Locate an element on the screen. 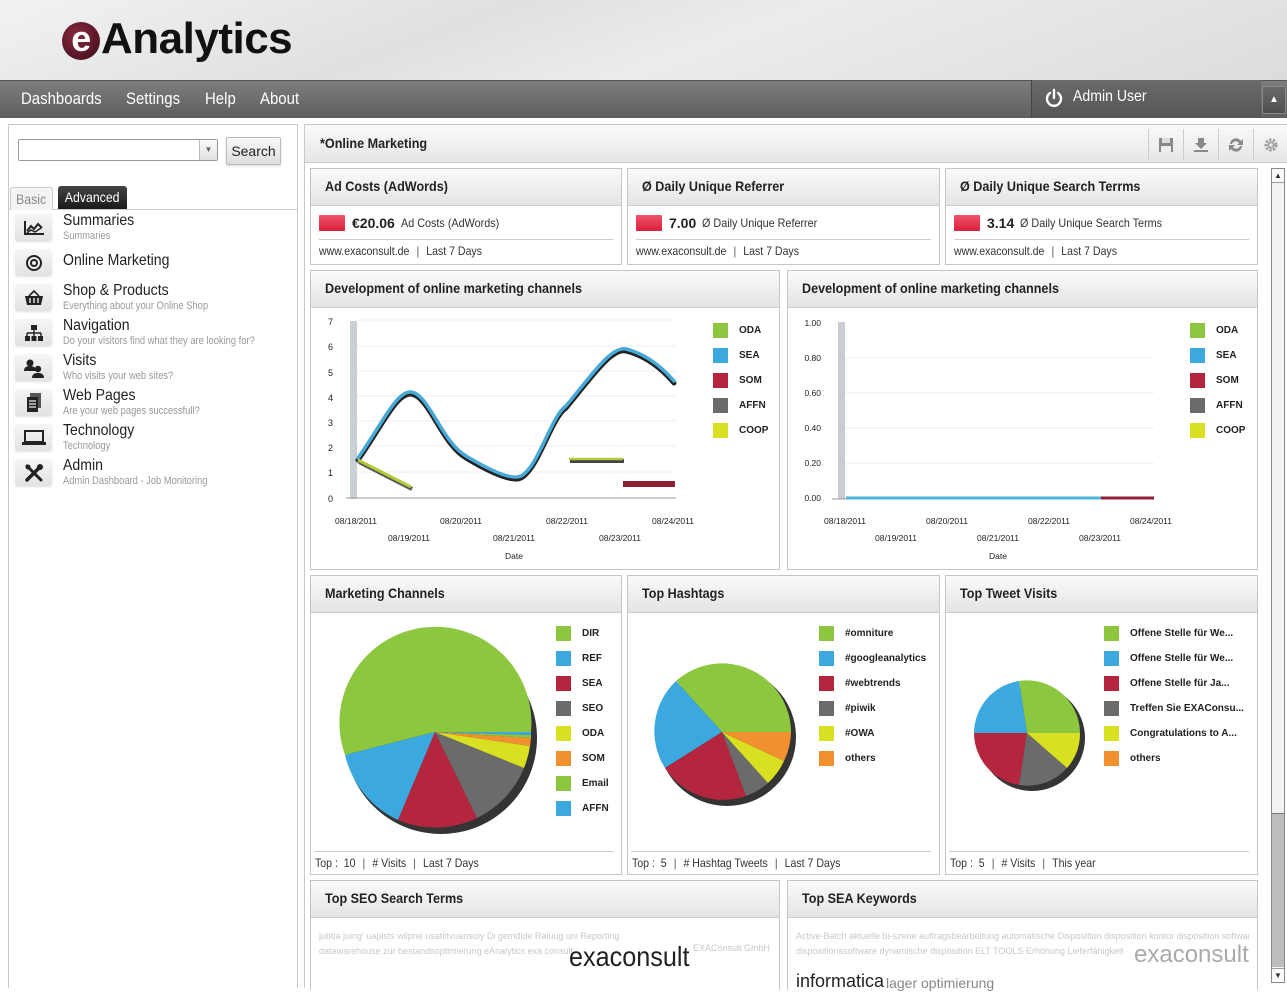 This screenshot has width=1287, height=992. y-tick: 0.20 is located at coordinates (812, 463).